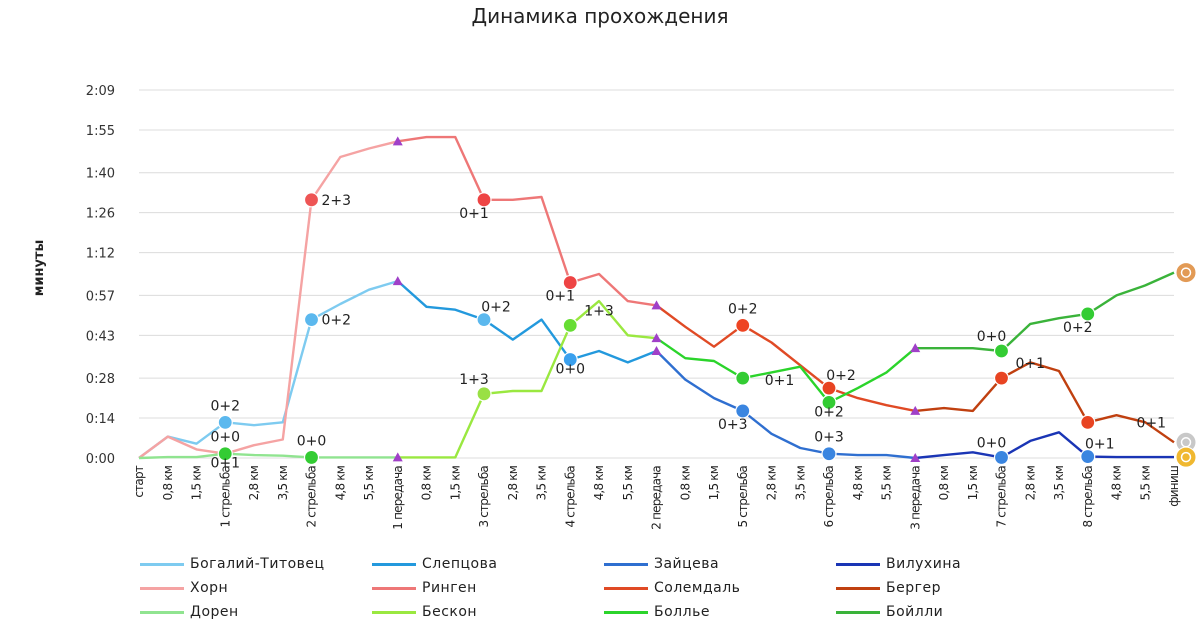 The width and height of the screenshot is (1200, 630). What do you see at coordinates (450, 612) in the screenshot?
I see `legend-label: Бескон` at bounding box center [450, 612].